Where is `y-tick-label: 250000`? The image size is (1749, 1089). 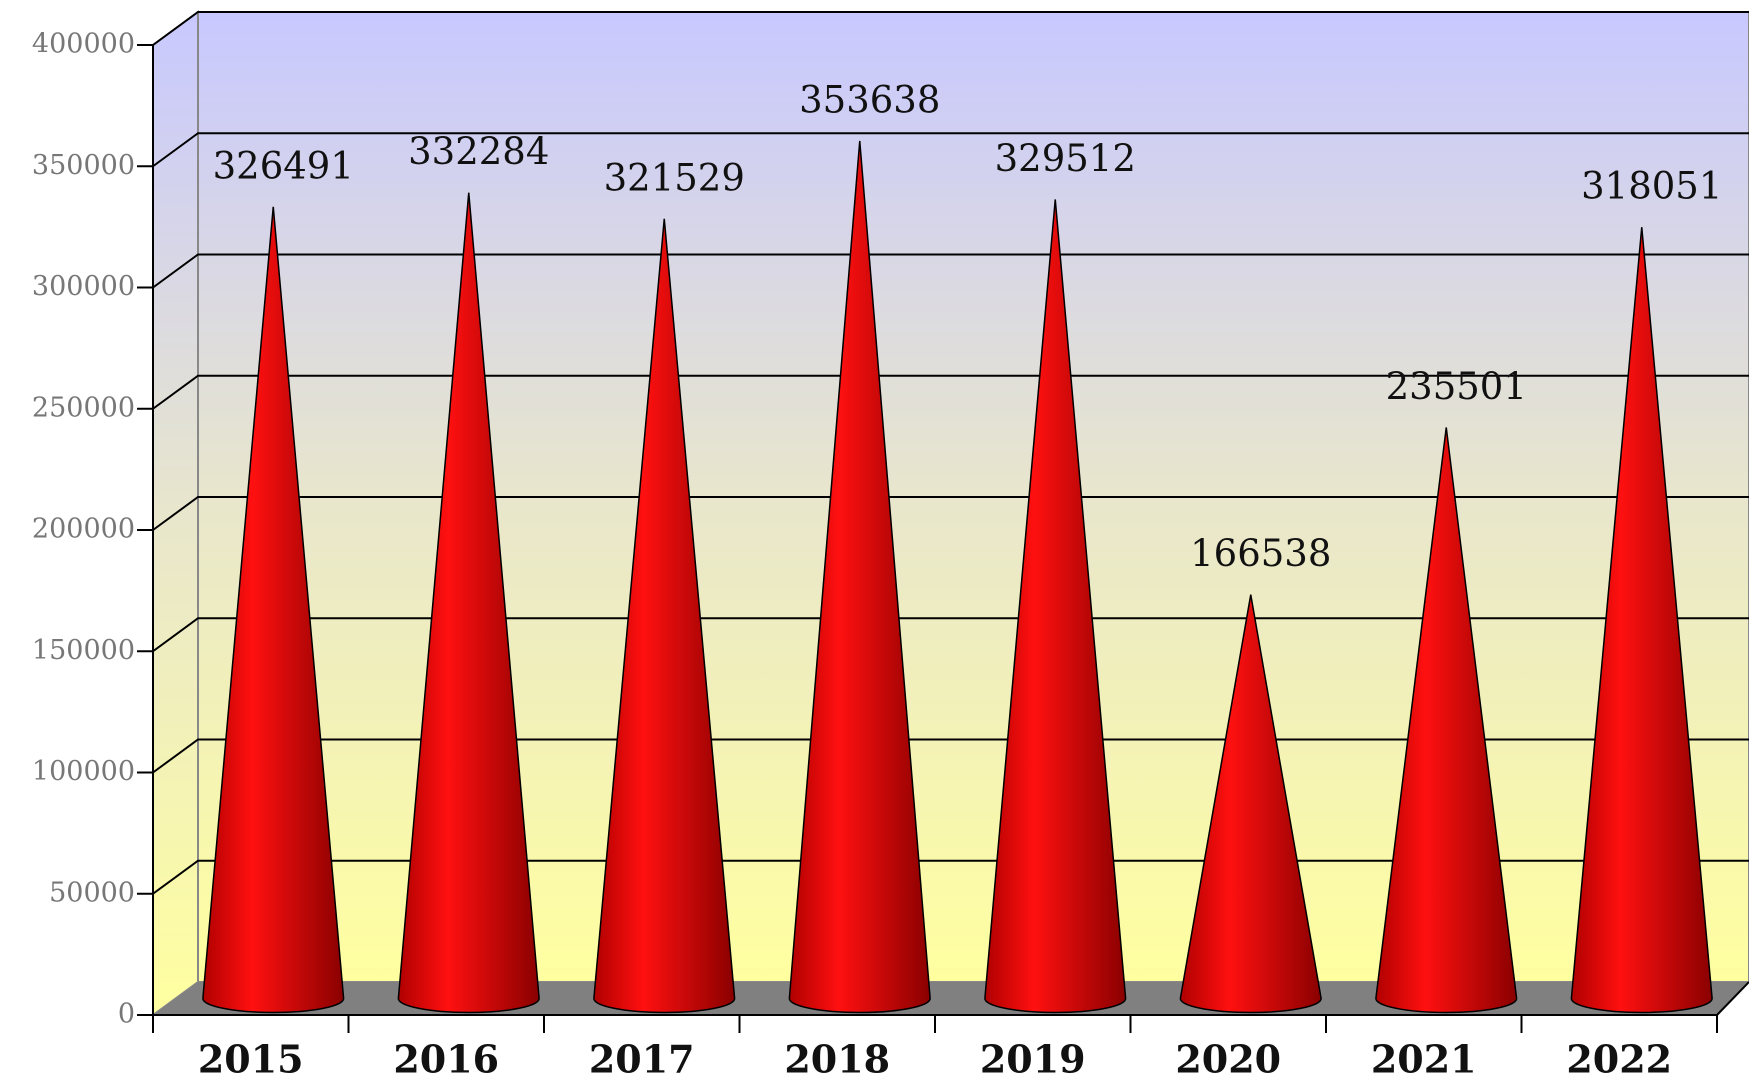 y-tick-label: 250000 is located at coordinates (83, 407).